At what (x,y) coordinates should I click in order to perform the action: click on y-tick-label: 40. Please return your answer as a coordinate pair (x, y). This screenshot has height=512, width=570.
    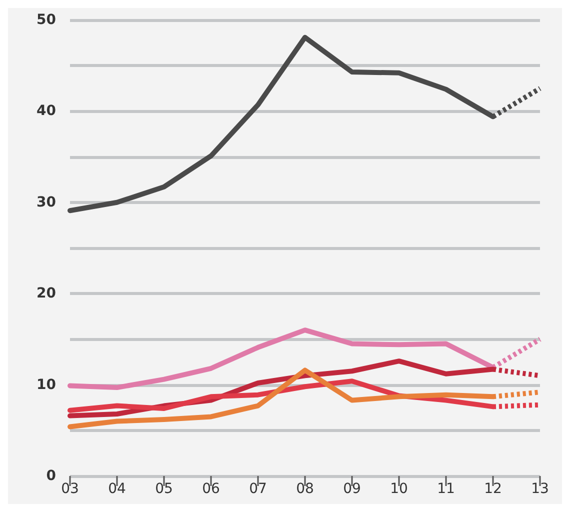
    Looking at the image, I should click on (46, 111).